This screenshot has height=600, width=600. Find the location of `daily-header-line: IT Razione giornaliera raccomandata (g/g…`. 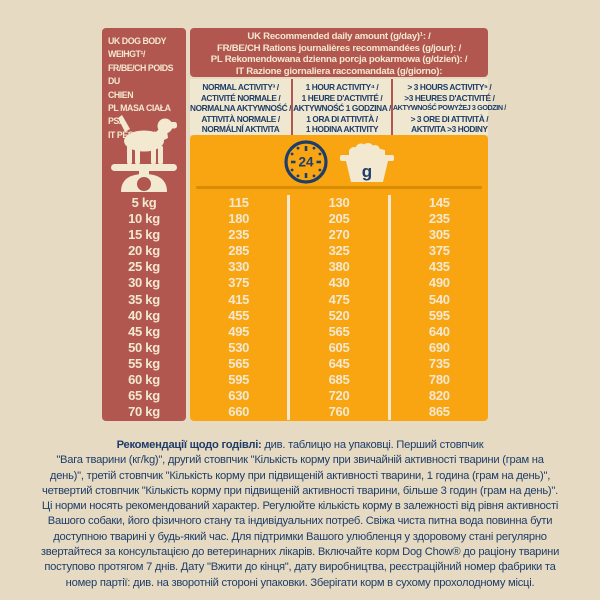

daily-header-line: IT Razione giornaliera raccomandata (g/g… is located at coordinates (339, 71).